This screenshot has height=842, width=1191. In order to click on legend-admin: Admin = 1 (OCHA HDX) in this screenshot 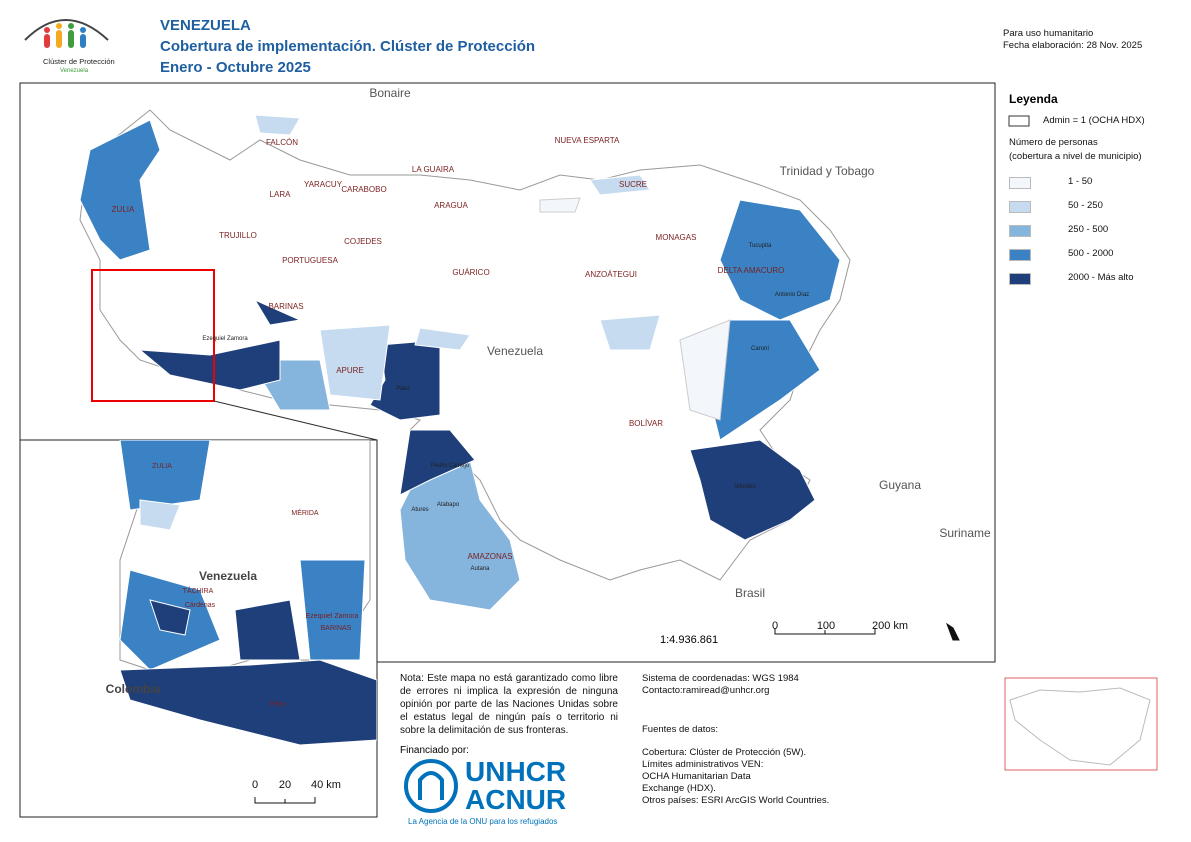, I will do `click(1094, 120)`.